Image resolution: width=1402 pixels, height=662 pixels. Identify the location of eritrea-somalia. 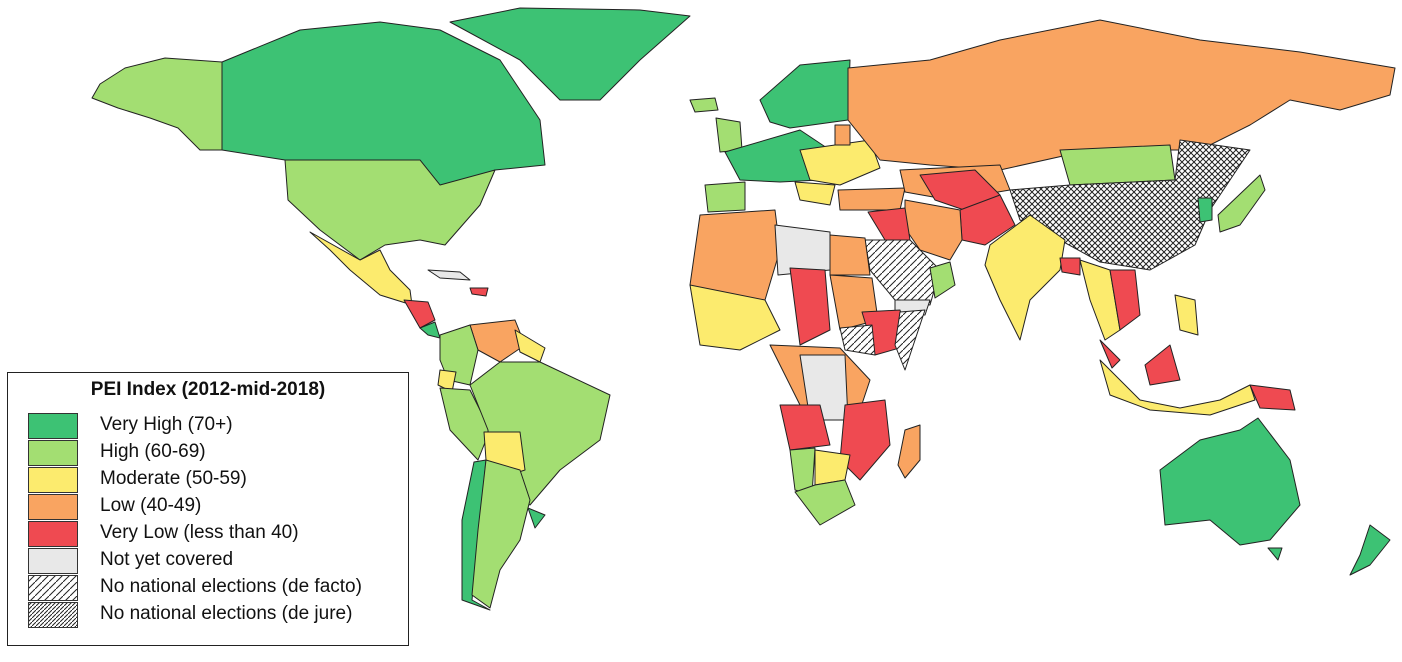
(857, 340).